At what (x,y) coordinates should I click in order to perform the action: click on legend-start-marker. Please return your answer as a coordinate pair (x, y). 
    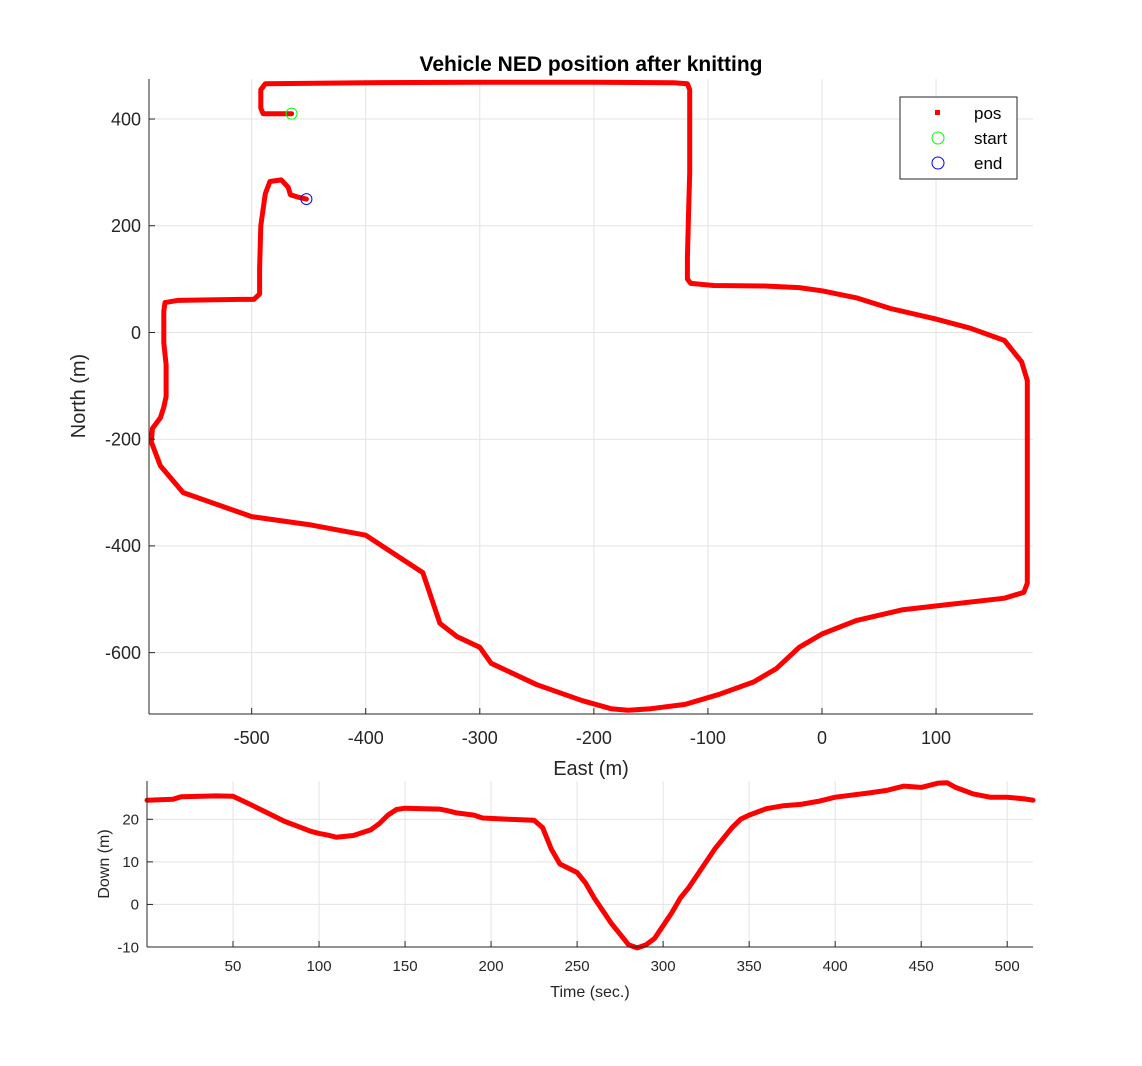
    Looking at the image, I should click on (938, 138).